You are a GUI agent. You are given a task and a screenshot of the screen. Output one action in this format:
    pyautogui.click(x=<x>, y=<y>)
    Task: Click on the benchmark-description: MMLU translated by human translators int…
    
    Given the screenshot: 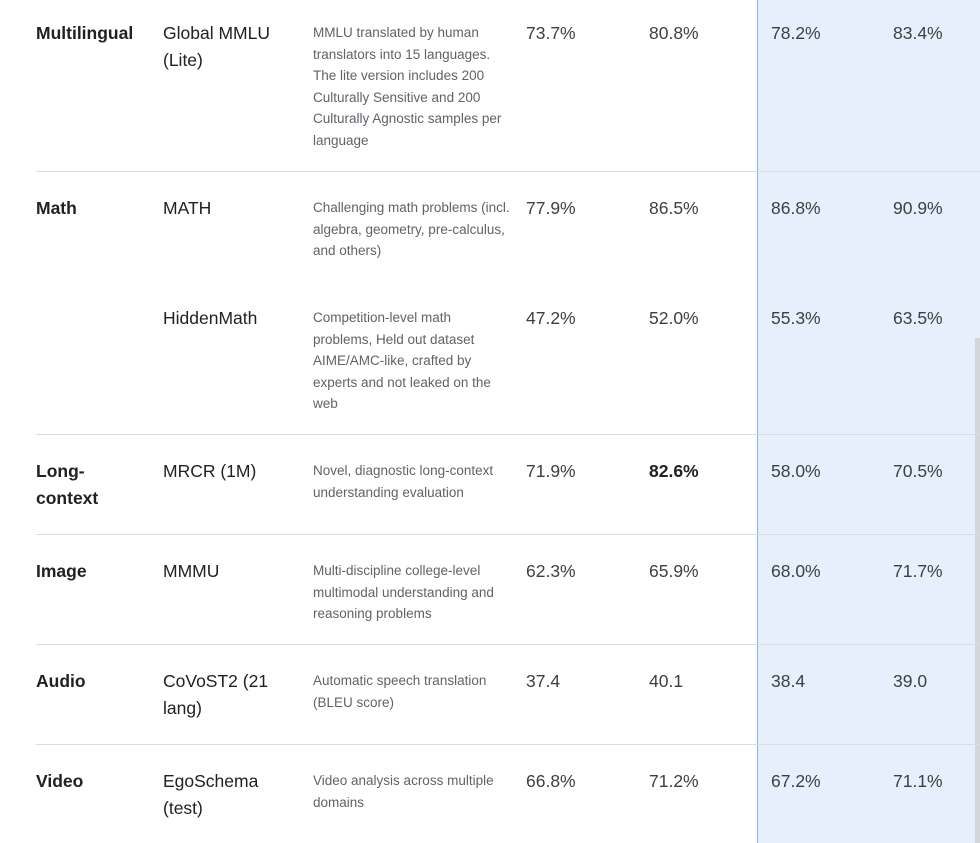 What is the action you would take?
    pyautogui.click(x=407, y=86)
    